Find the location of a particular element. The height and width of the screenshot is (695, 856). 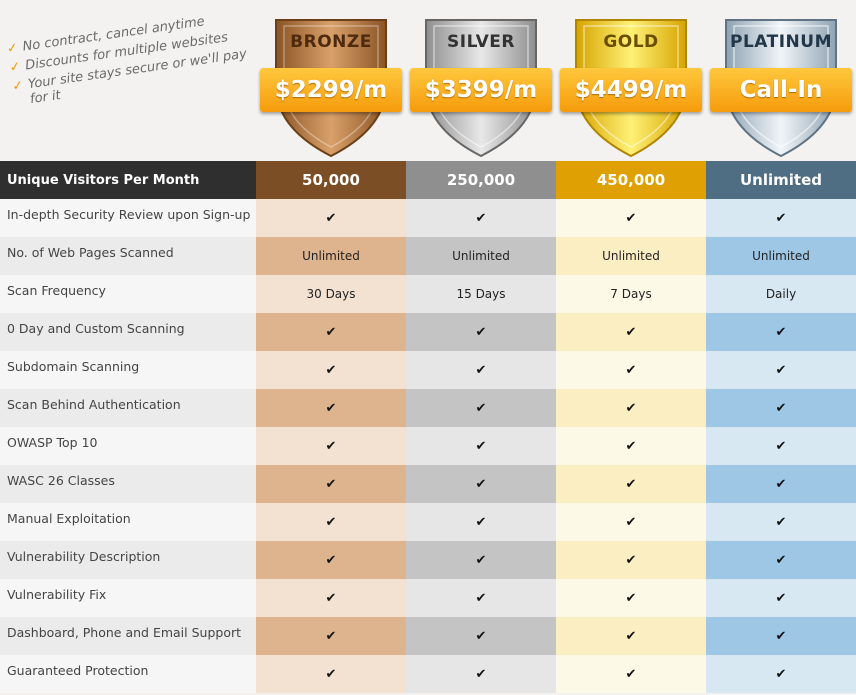

feature-label: Scan Behind Authentication is located at coordinates (128, 408).